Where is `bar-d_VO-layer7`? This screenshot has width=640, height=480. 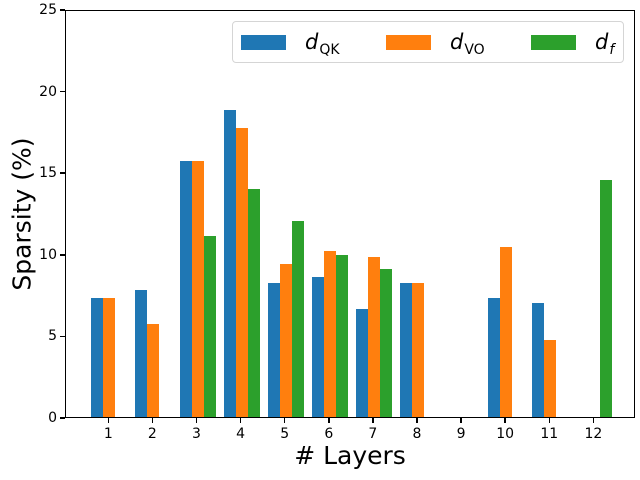
bar-d_VO-layer7 is located at coordinates (373, 337).